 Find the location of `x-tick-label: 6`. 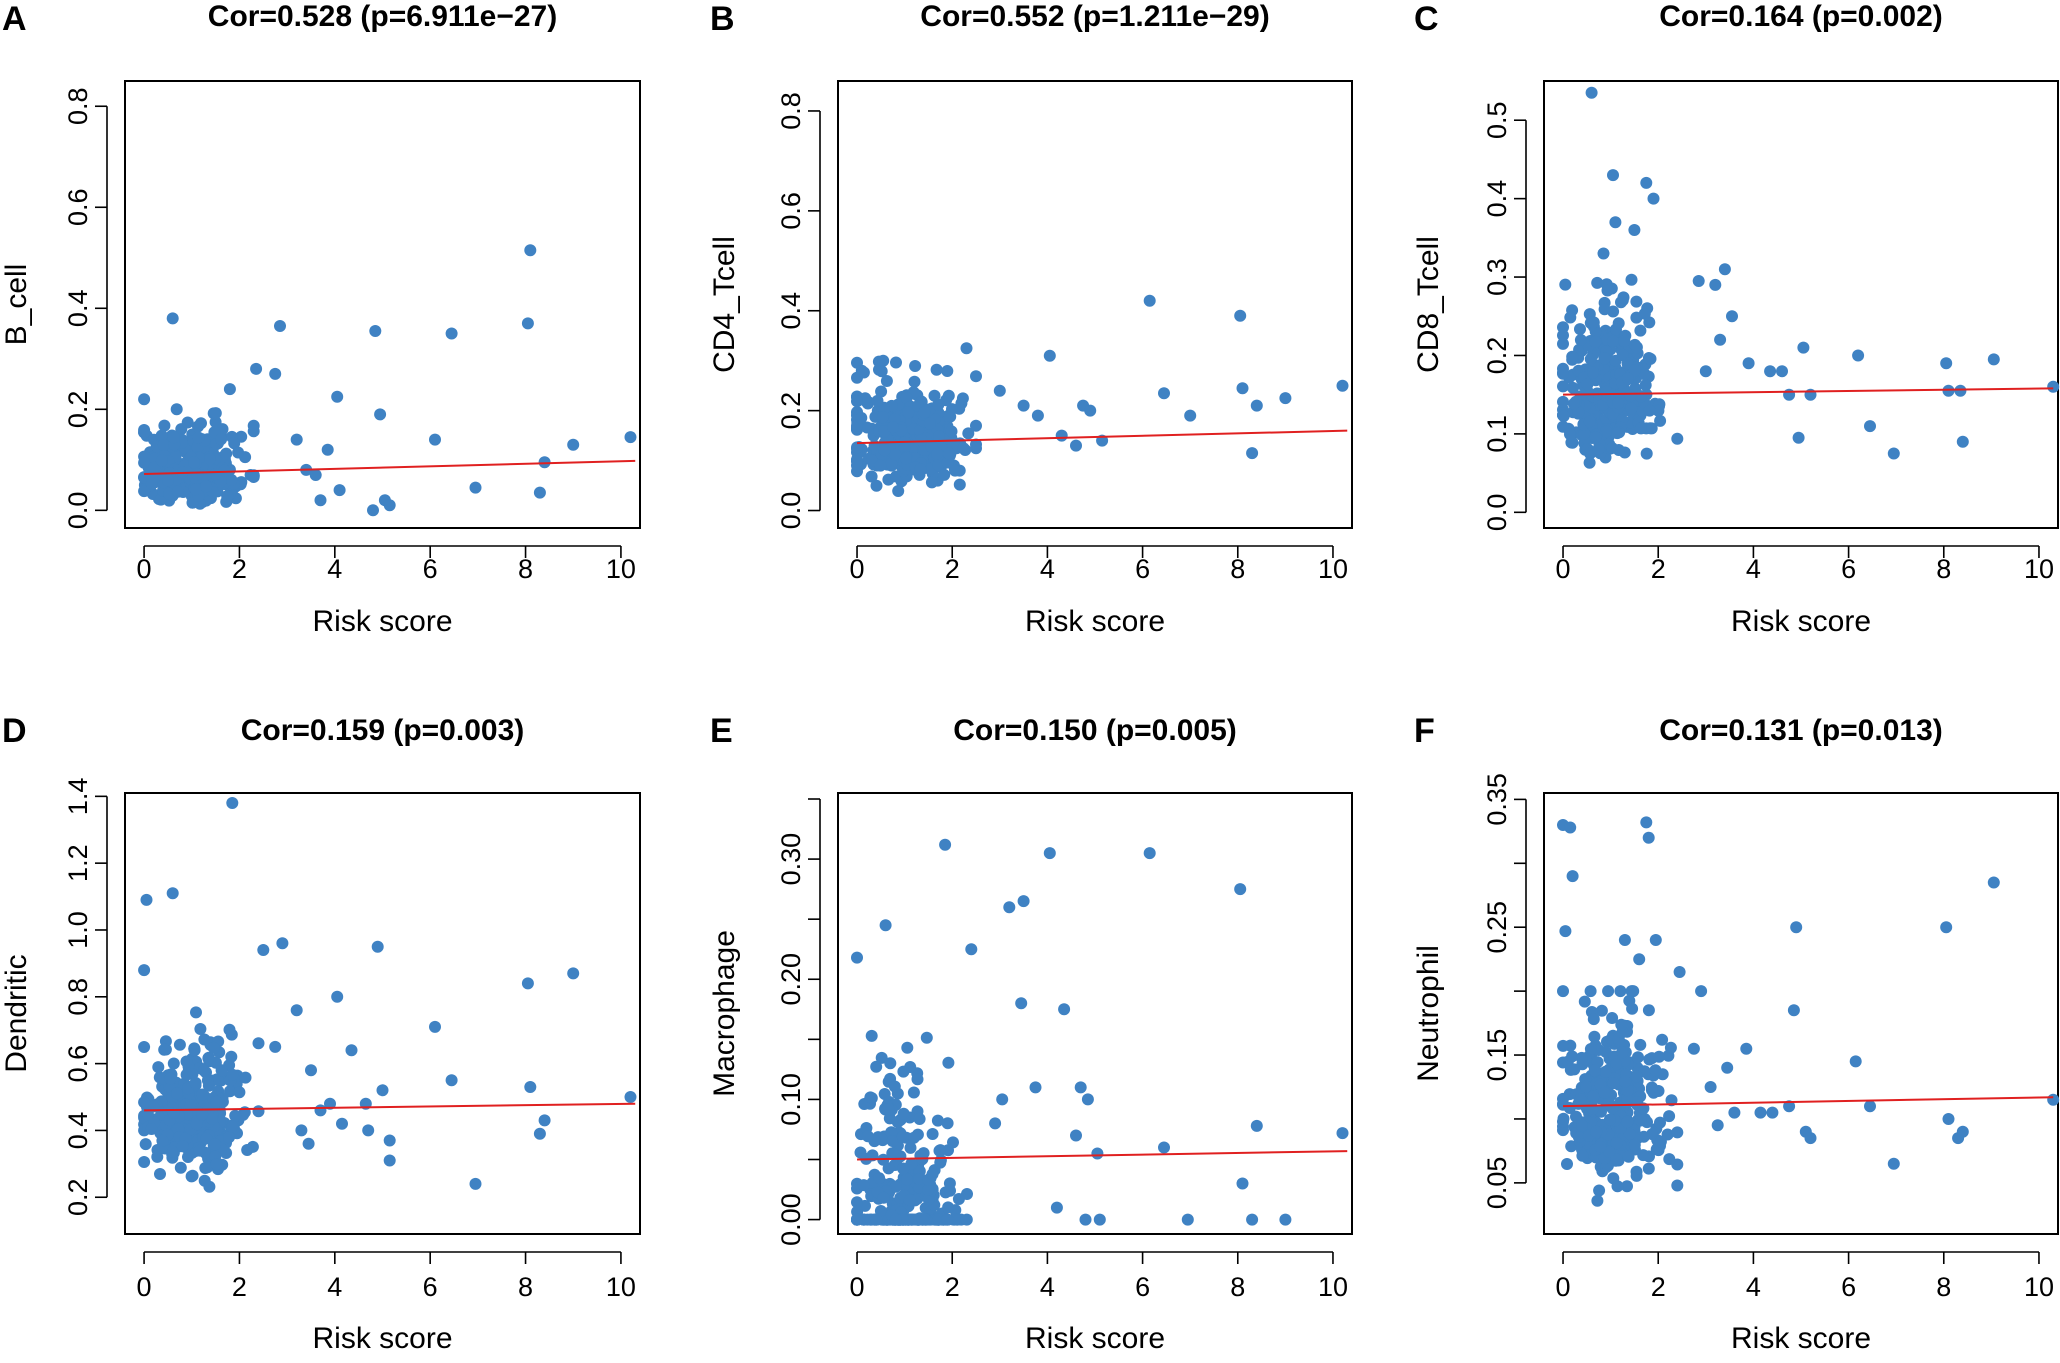

x-tick-label: 6 is located at coordinates (1142, 569).